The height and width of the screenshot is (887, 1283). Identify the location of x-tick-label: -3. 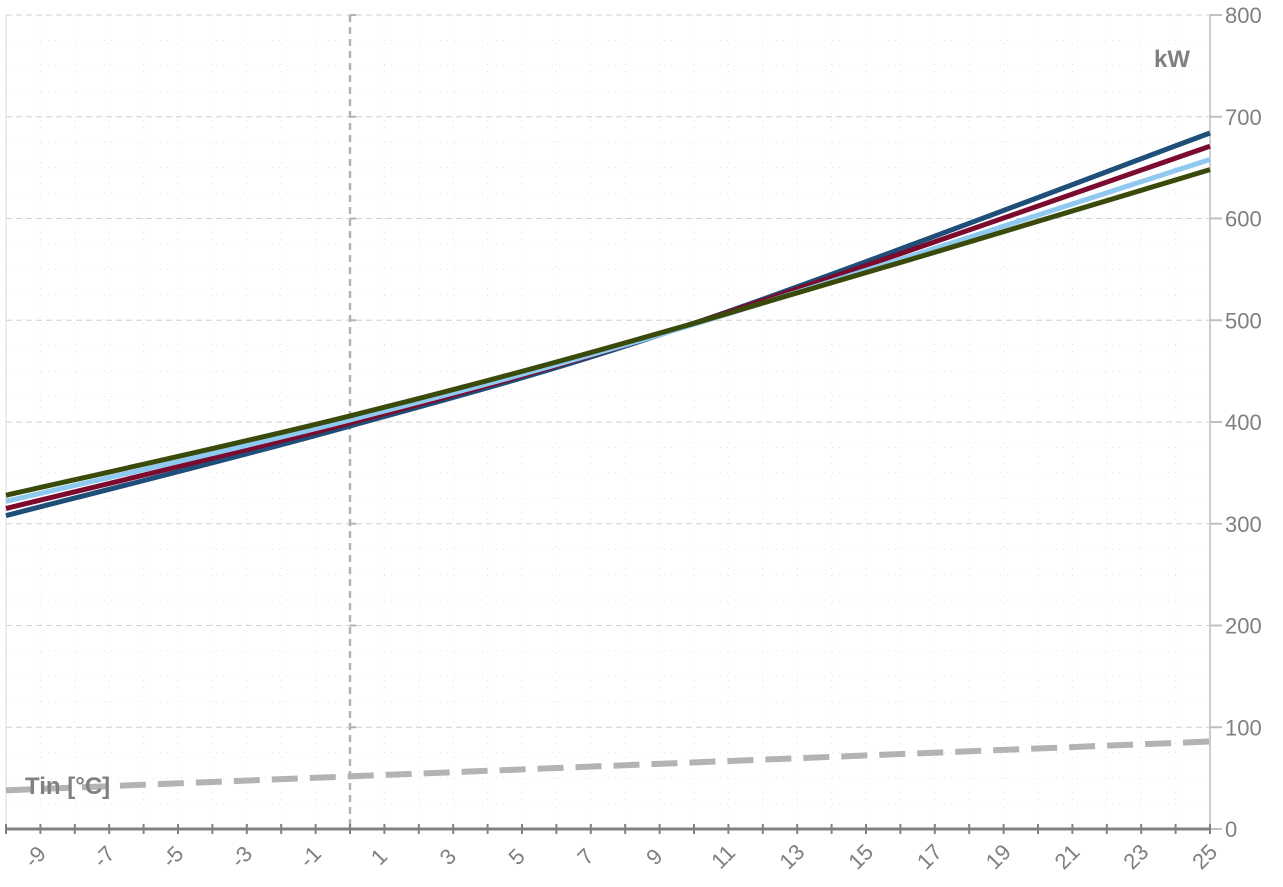
(242, 857).